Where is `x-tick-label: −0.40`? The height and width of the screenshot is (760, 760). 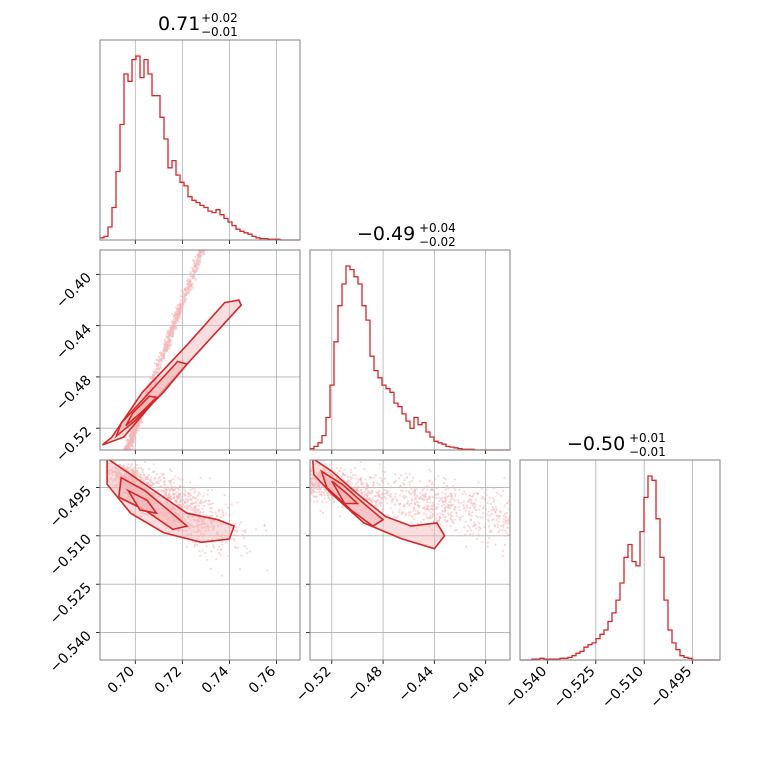
x-tick-label: −0.40 is located at coordinates (468, 685).